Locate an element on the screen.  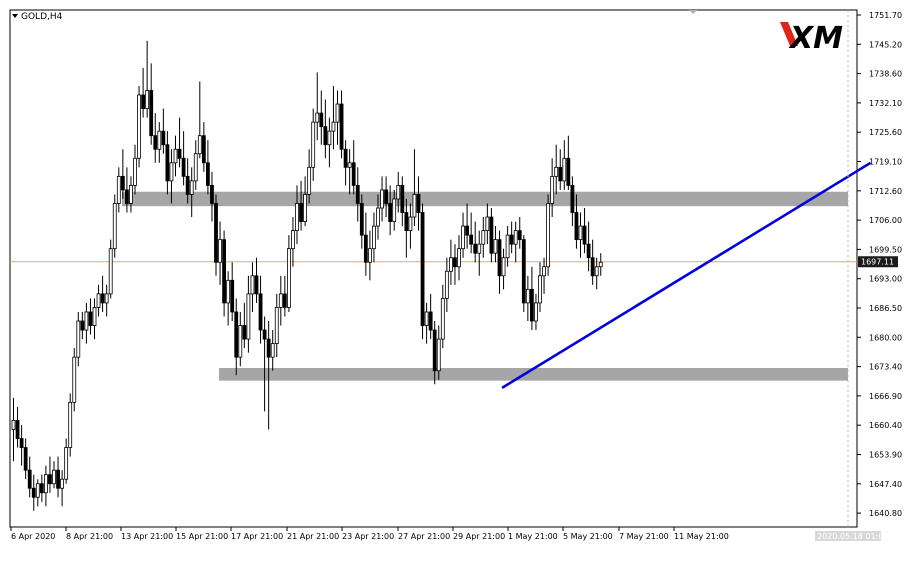
last-date-label-bg is located at coordinates (848, 536).